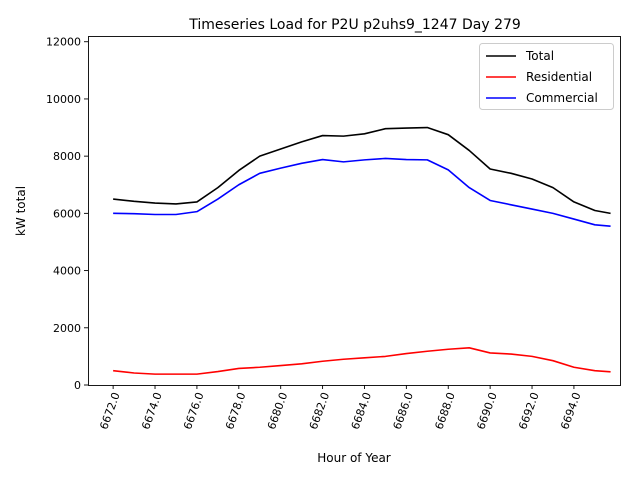 This screenshot has width=640, height=480. I want to click on x-tick-label: 6676.0, so click(193, 411).